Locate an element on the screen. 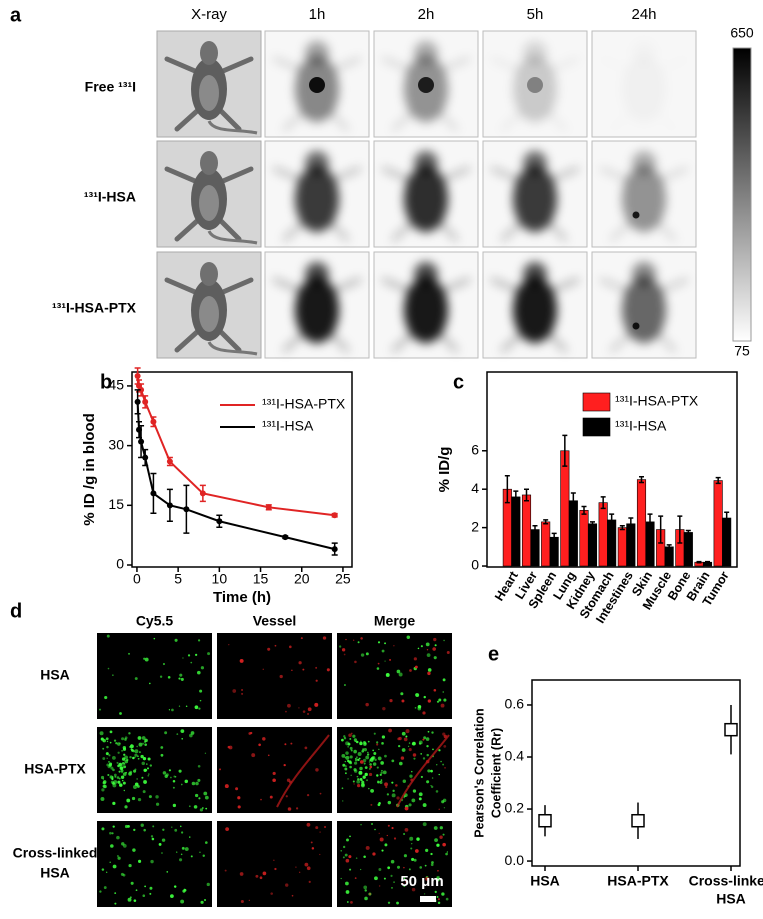  mouse-tail is located at coordinates (232, 237).